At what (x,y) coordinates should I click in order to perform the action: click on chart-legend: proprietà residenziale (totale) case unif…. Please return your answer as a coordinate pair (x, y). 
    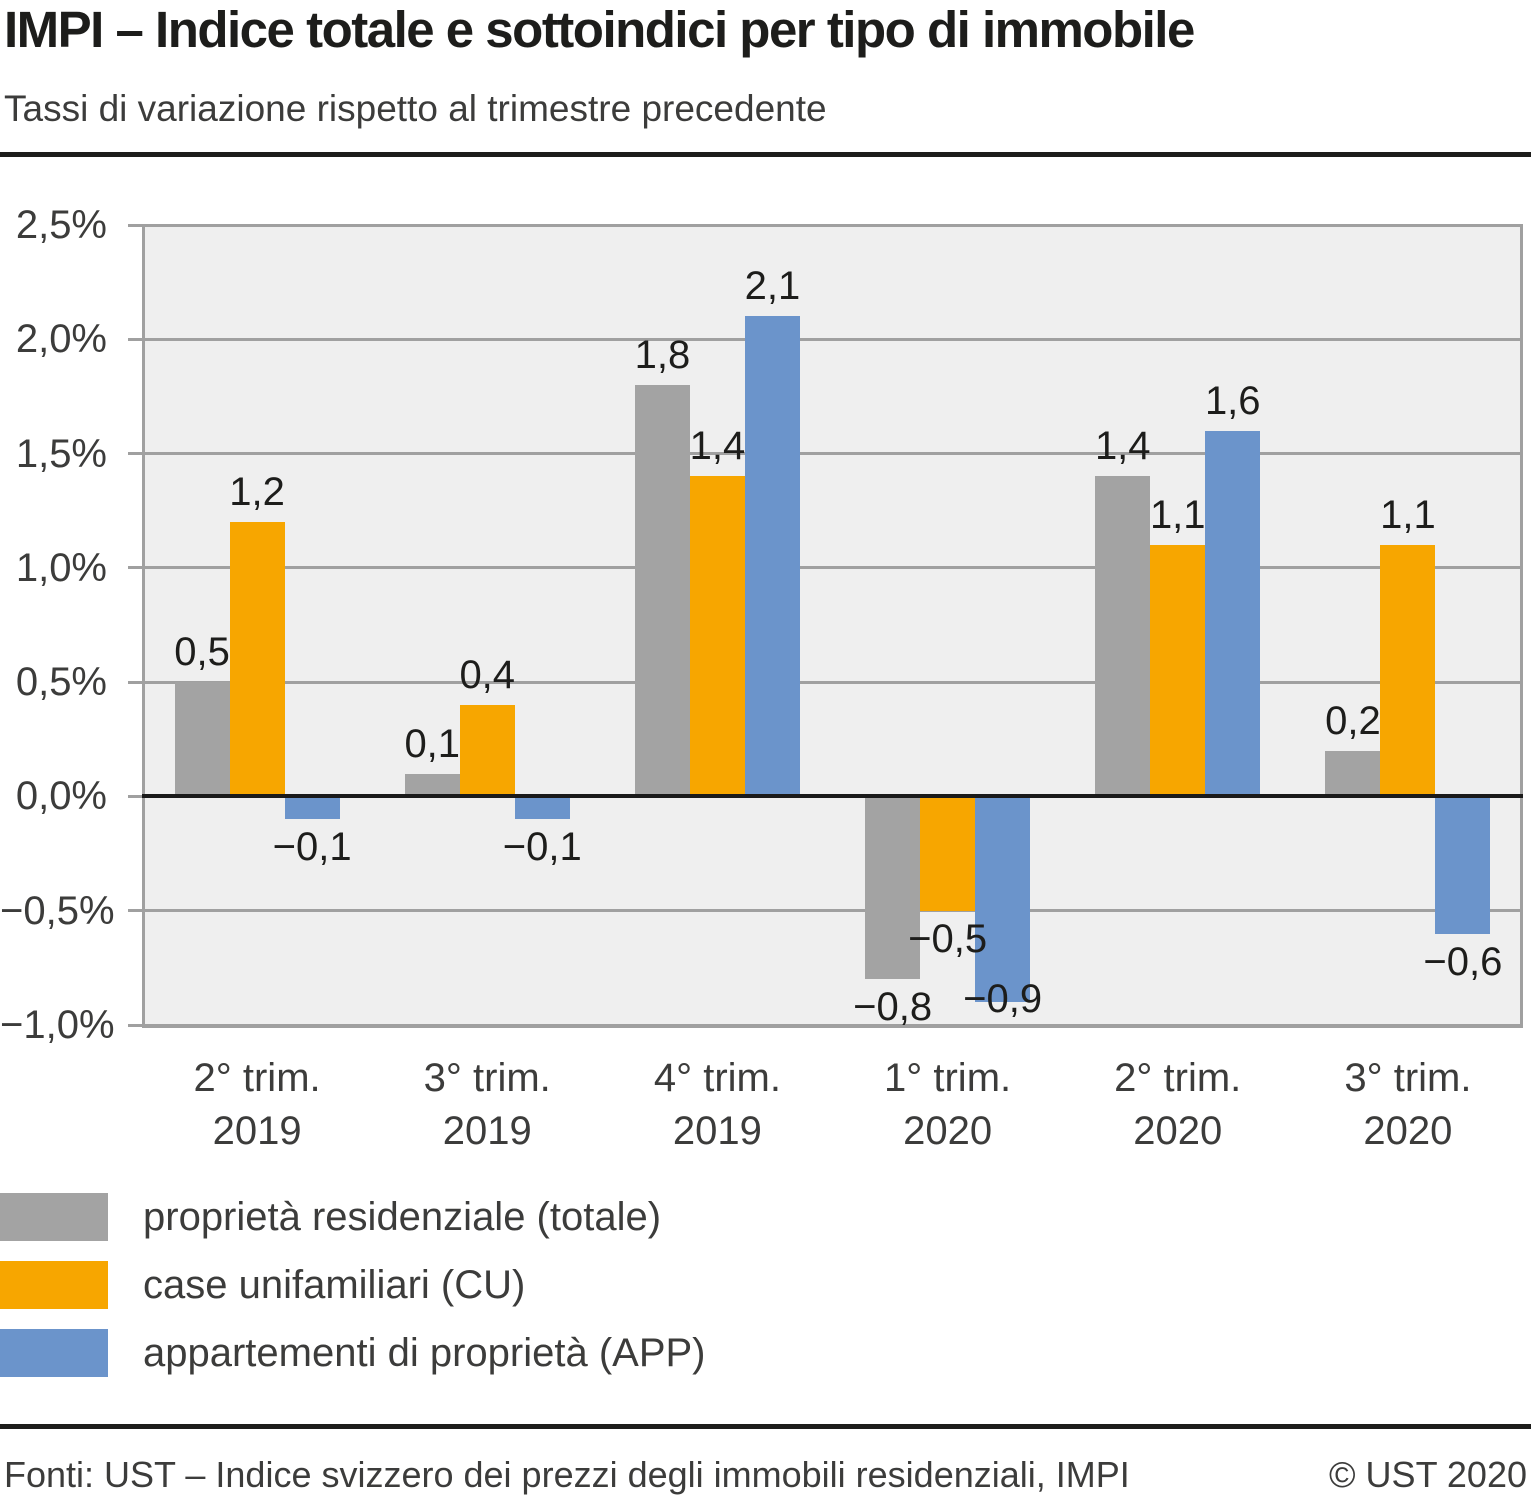
    Looking at the image, I should click on (353, 1295).